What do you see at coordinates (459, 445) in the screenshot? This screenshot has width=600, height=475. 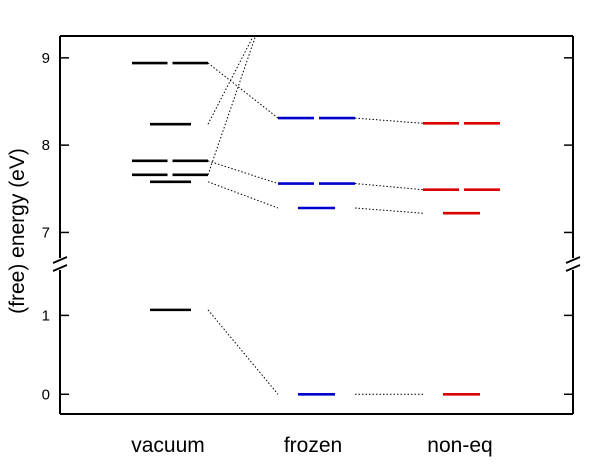 I see `category-label-non-eq: non-eq` at bounding box center [459, 445].